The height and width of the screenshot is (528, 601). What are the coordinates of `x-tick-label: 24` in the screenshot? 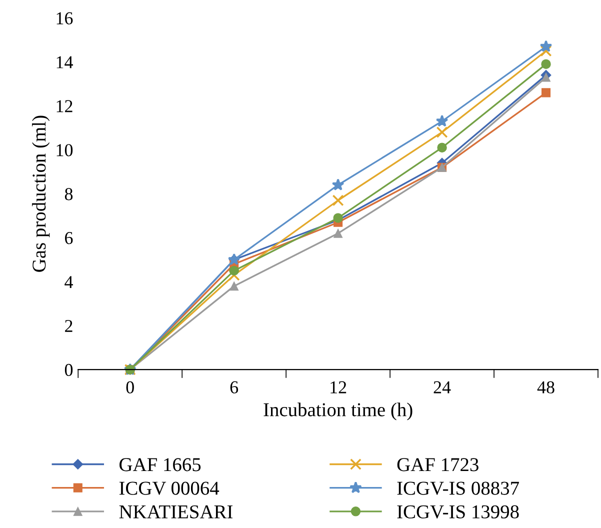 It's located at (442, 387).